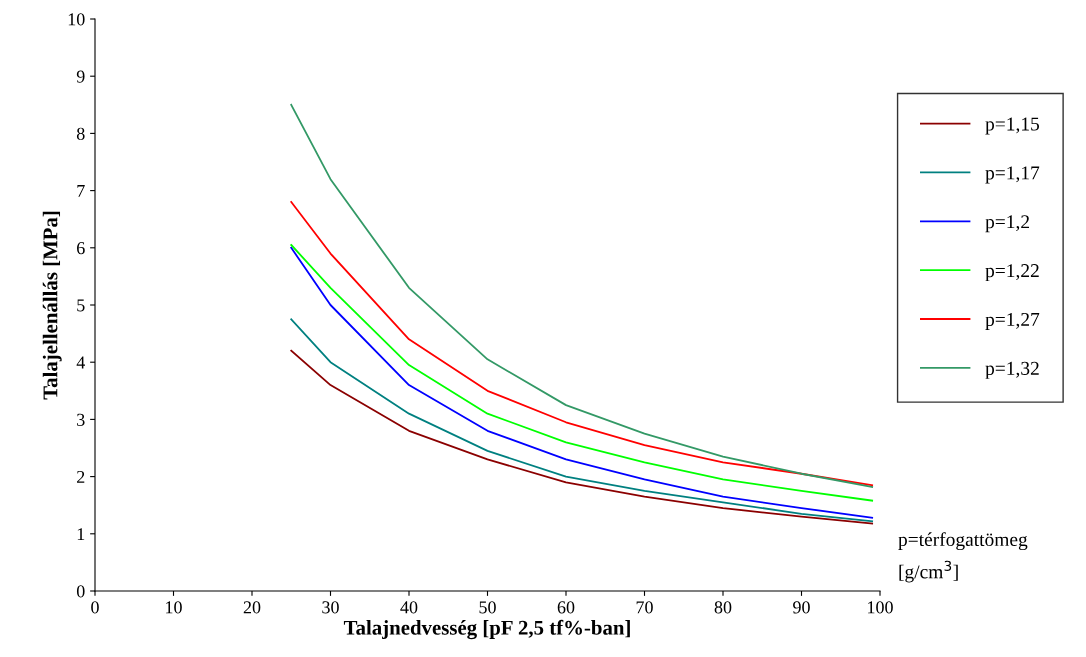 The height and width of the screenshot is (657, 1086). I want to click on legend-label: p=1,2, so click(1007, 224).